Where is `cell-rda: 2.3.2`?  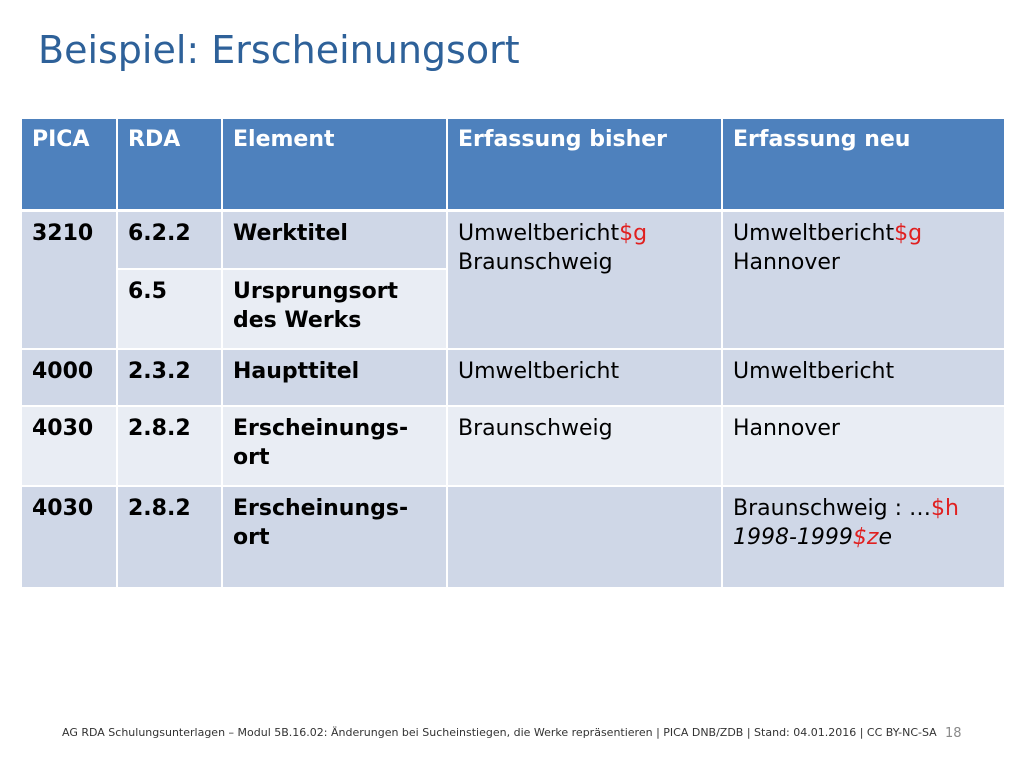
cell-rda: 2.3.2 is located at coordinates (169, 377).